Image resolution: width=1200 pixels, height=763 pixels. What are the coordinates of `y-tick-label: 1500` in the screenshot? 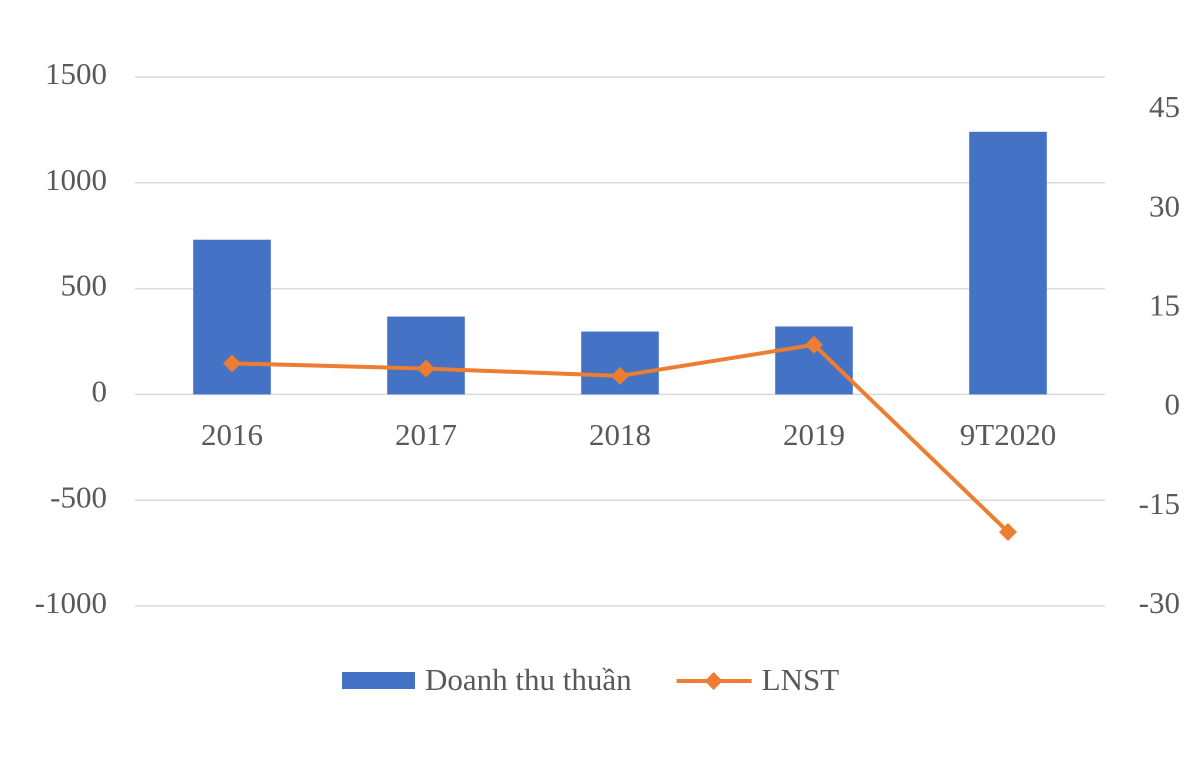 It's located at (76, 73).